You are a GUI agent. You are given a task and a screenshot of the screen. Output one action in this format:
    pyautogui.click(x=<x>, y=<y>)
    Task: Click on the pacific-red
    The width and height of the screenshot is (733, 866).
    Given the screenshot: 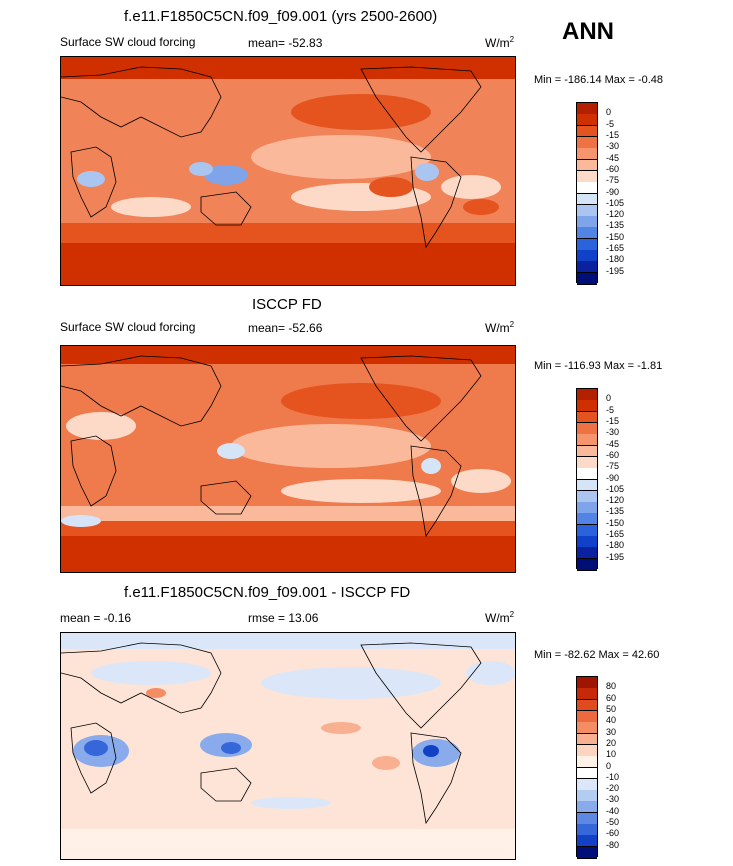 What is the action you would take?
    pyautogui.click(x=341, y=728)
    